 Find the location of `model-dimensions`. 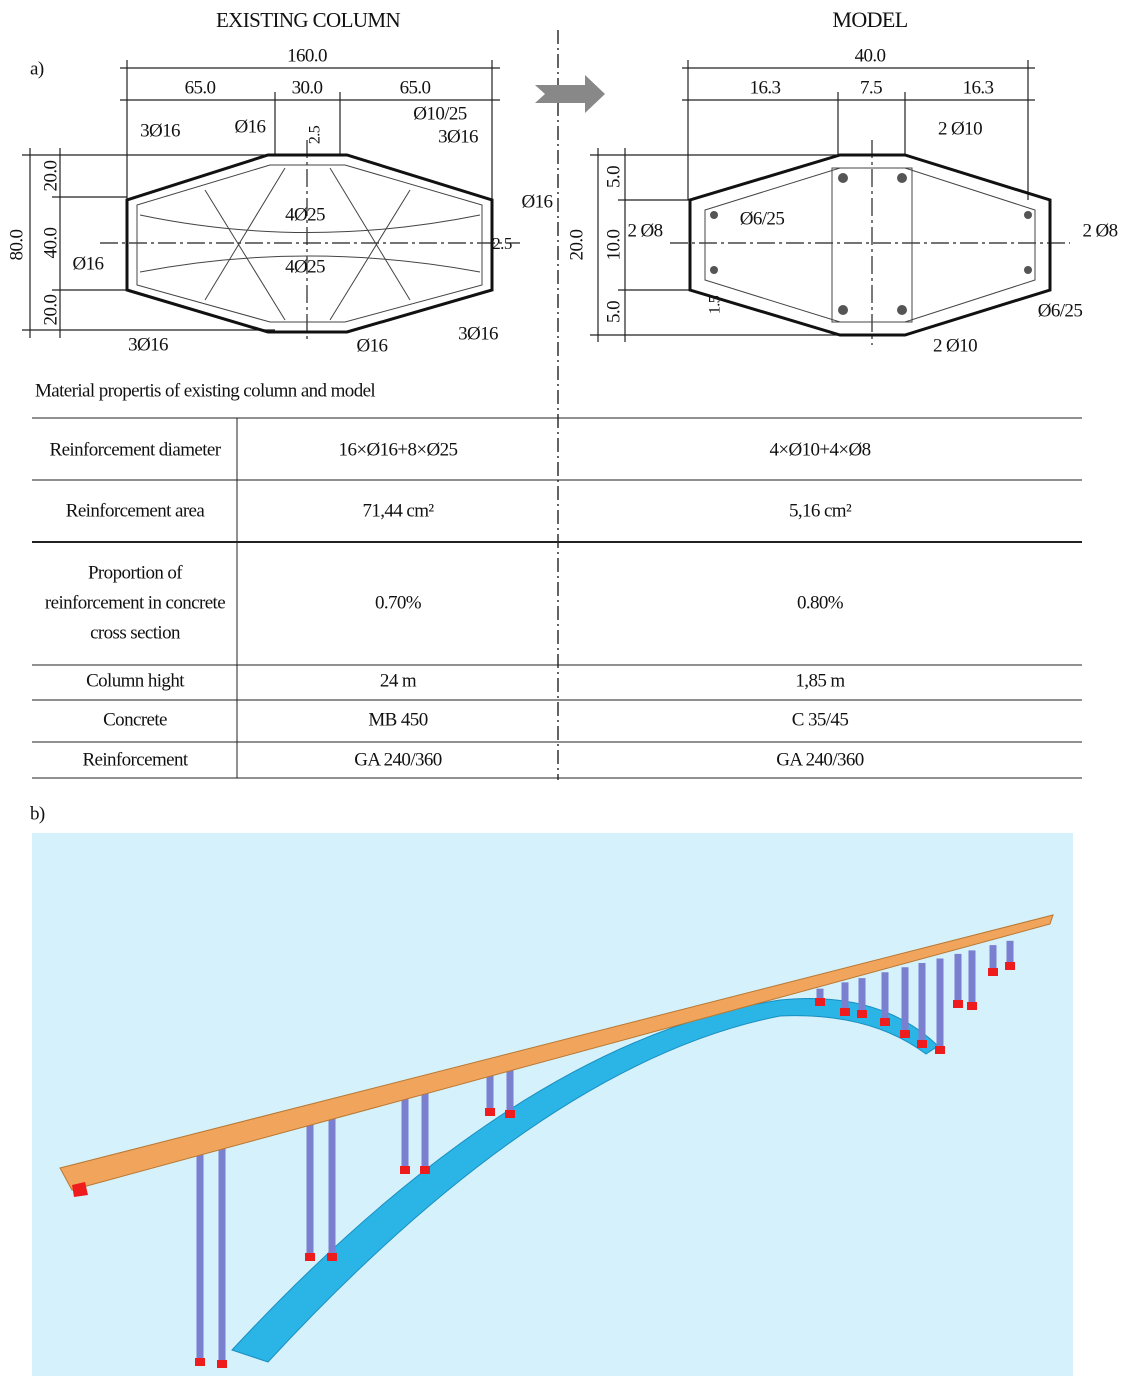

model-dimensions is located at coordinates (830, 202).